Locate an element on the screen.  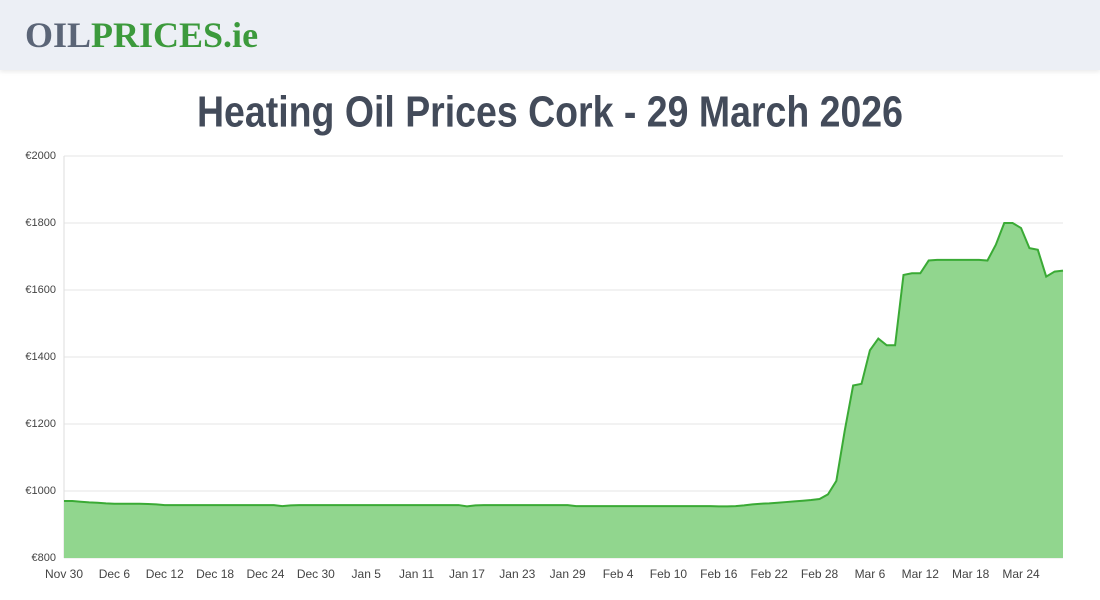
x-tick-label: Feb 28 is located at coordinates (820, 574).